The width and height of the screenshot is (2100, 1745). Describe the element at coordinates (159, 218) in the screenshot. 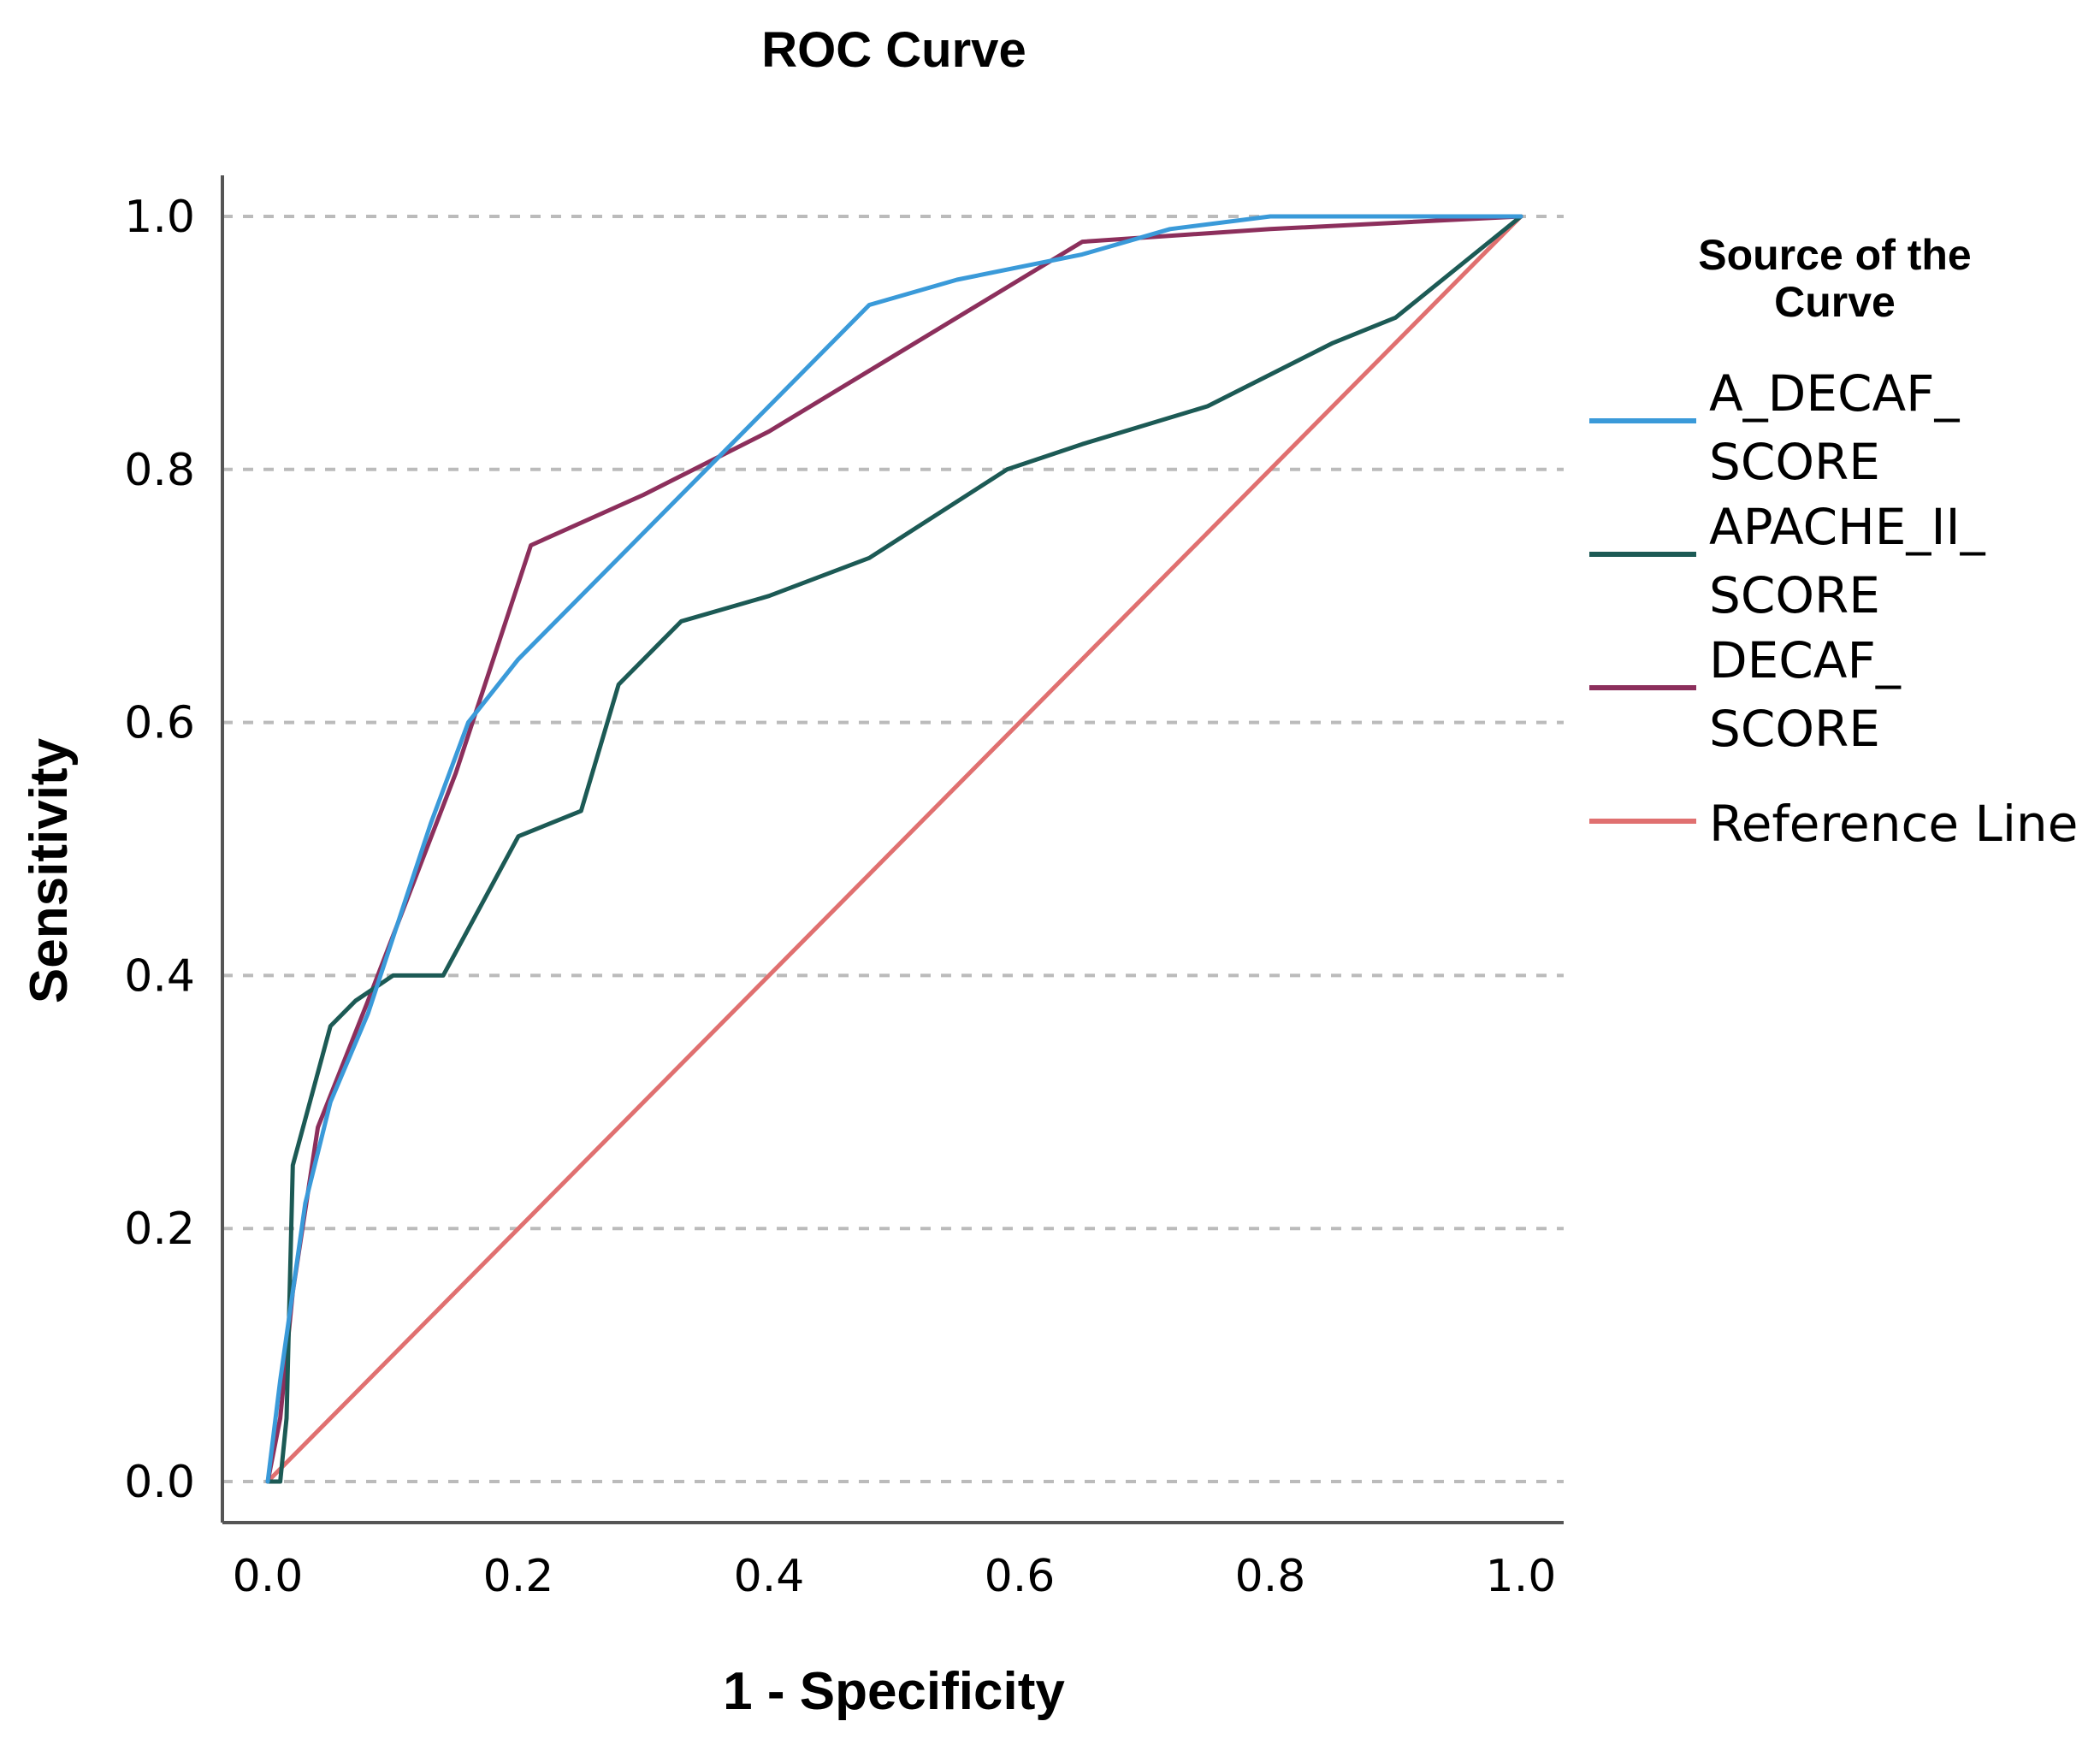

I see `y-tick-label: 1.0` at that location.